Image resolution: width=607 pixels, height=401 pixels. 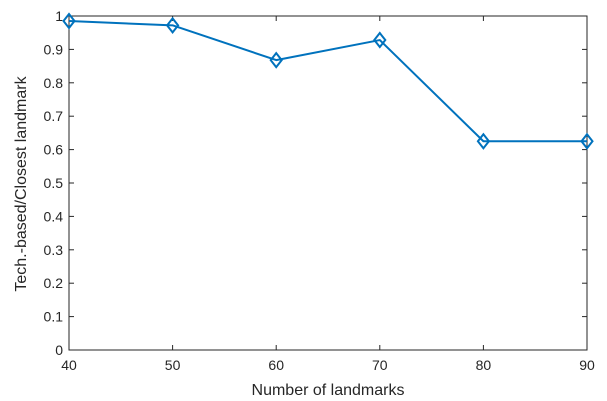 I want to click on y-tick-label: 0.8, so click(x=54, y=83).